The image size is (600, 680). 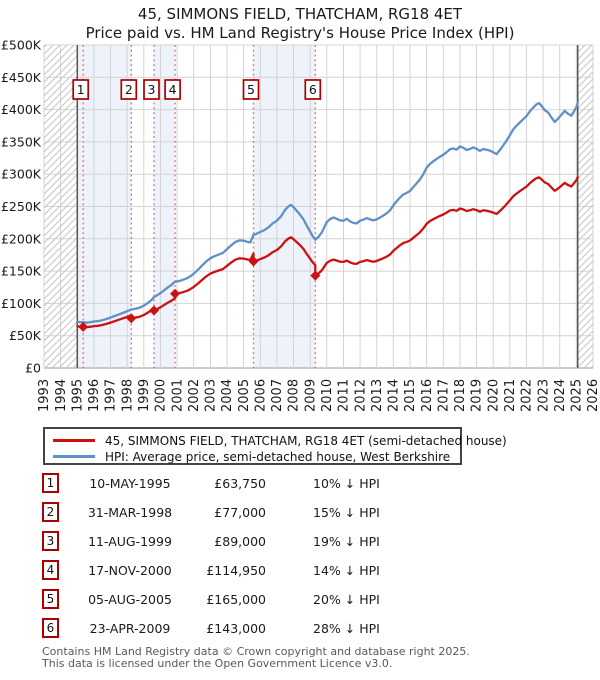 I want to click on x-tick-label: 2026, so click(x=593, y=395).